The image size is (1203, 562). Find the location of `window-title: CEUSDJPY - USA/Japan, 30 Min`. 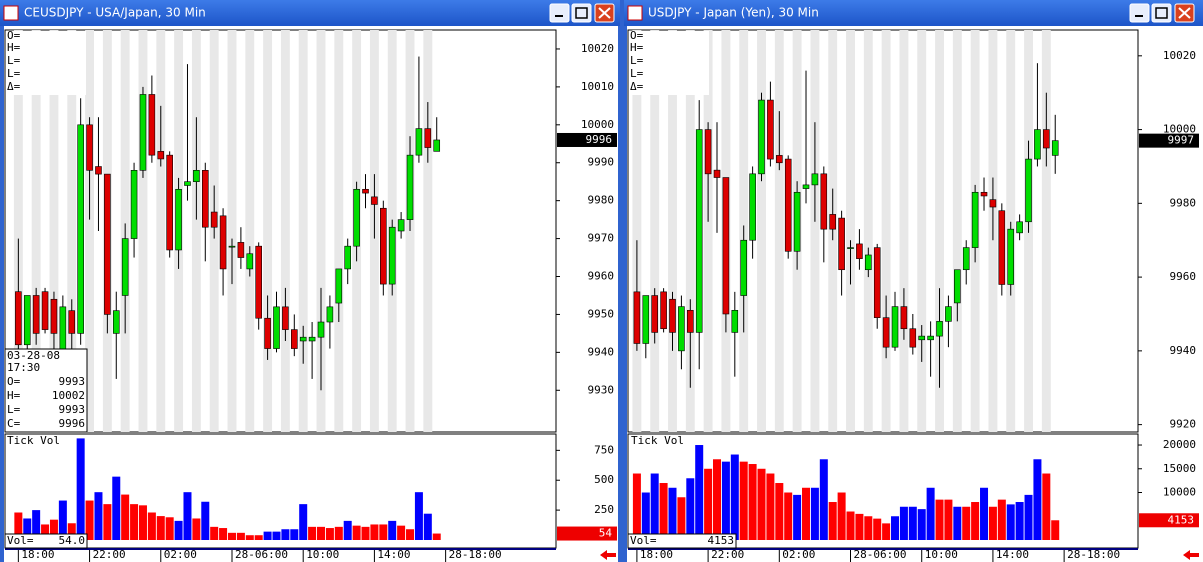

window-title: CEUSDJPY - USA/Japan, 30 Min is located at coordinates (115, 13).